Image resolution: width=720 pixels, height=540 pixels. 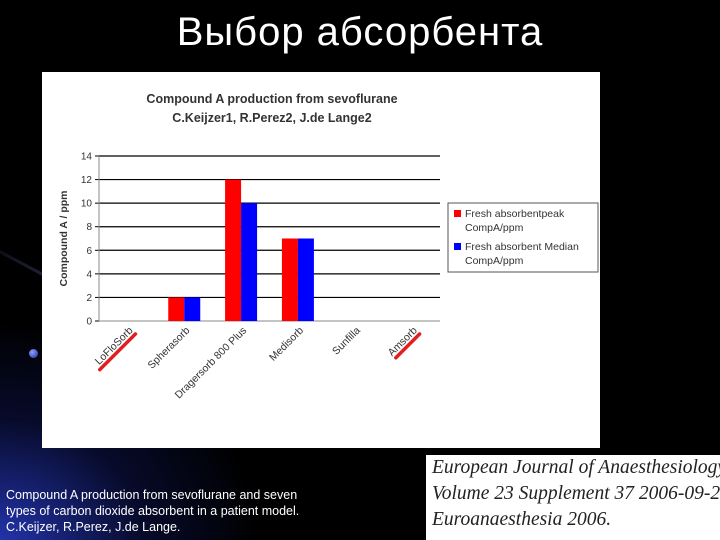 I want to click on slide-title: Выбор абсорбента, so click(x=360, y=32).